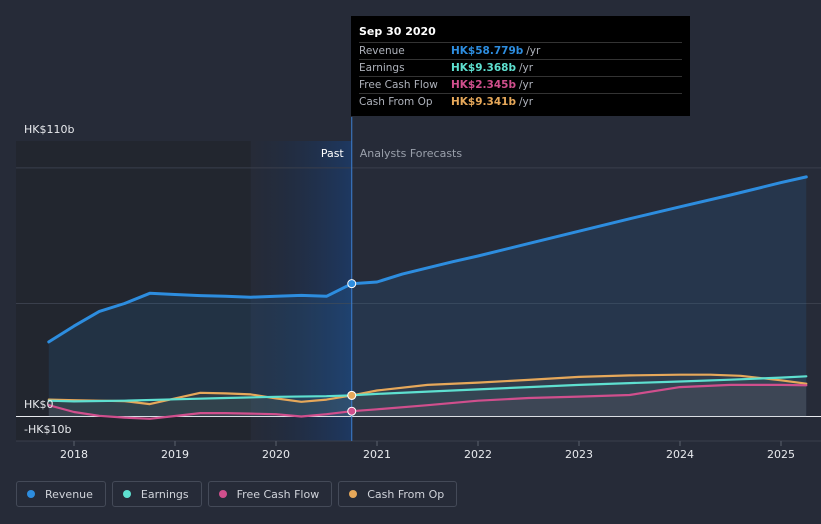 The width and height of the screenshot is (821, 524). What do you see at coordinates (49, 129) in the screenshot?
I see `y-axis-label-top: HK$110b` at bounding box center [49, 129].